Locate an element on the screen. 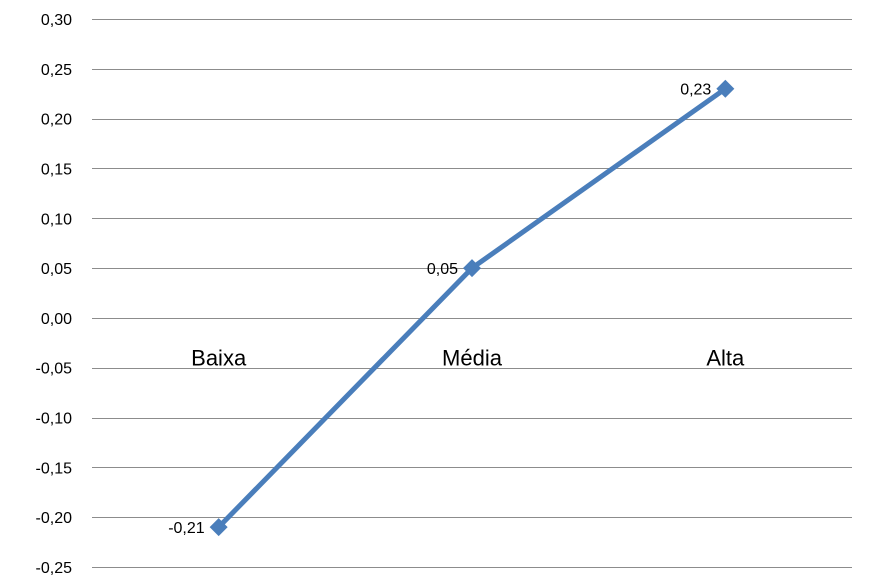 This screenshot has width=869, height=582. category-label: Alta is located at coordinates (725, 358).